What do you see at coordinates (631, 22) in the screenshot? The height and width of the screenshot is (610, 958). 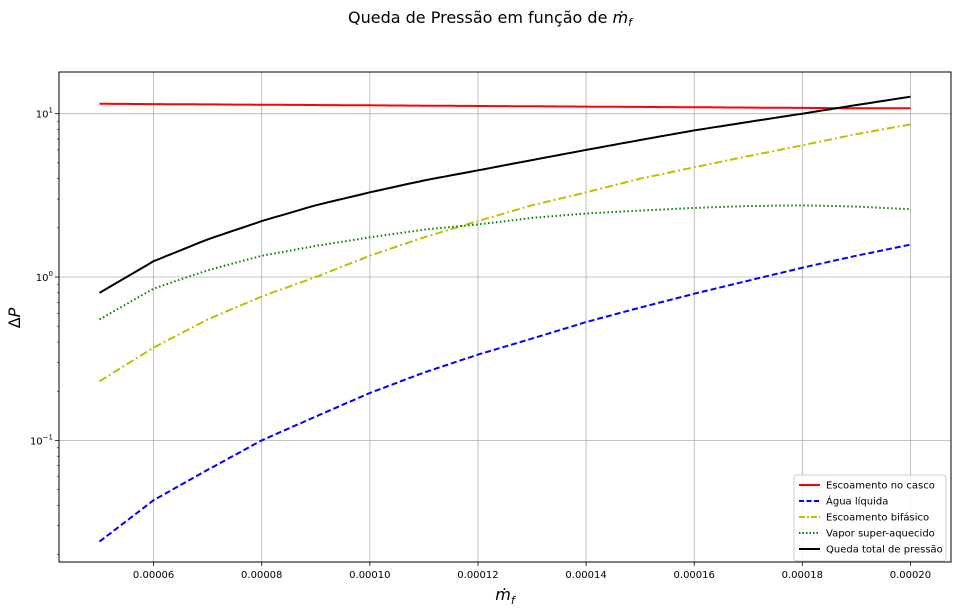 I see `title-math-sub: f` at bounding box center [631, 22].